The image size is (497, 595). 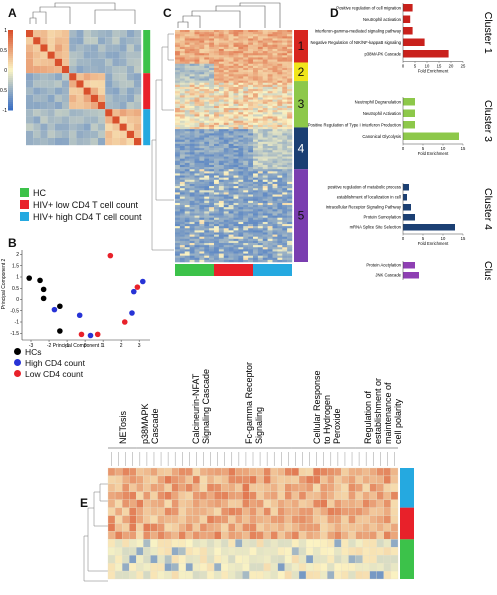 I want to click on enrichment-bar, so click(x=409, y=125).